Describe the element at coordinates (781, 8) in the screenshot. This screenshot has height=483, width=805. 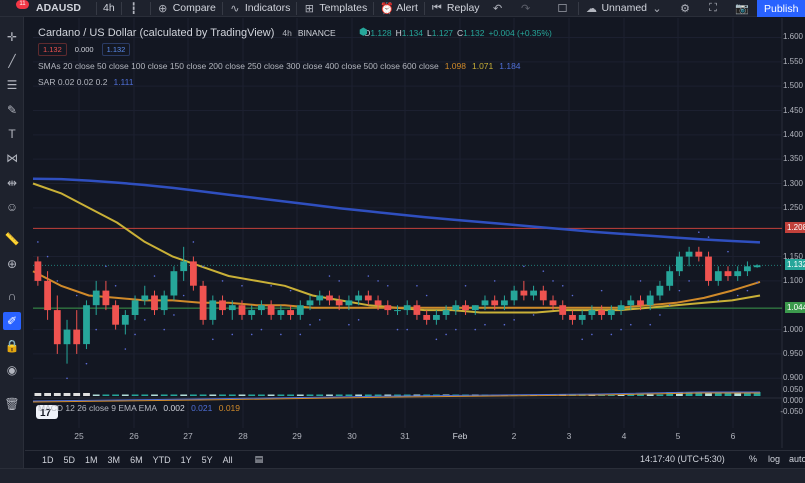
I see `publish-button: Publish` at that location.